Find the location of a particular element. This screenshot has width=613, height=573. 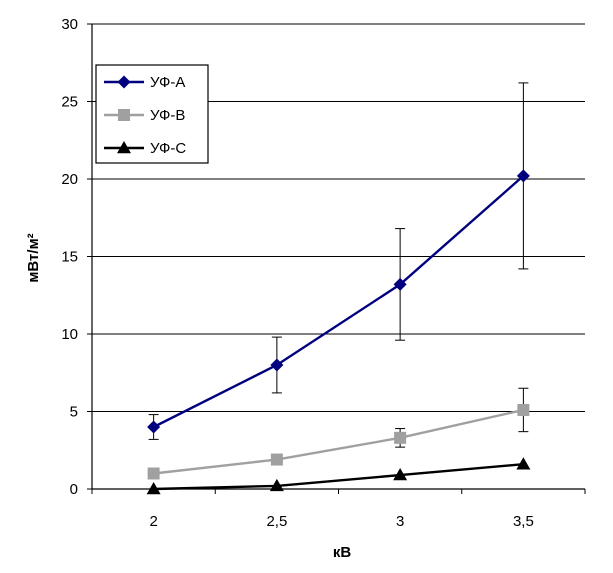

legend: УФ-А УФ-В УФ-С is located at coordinates (152, 114).